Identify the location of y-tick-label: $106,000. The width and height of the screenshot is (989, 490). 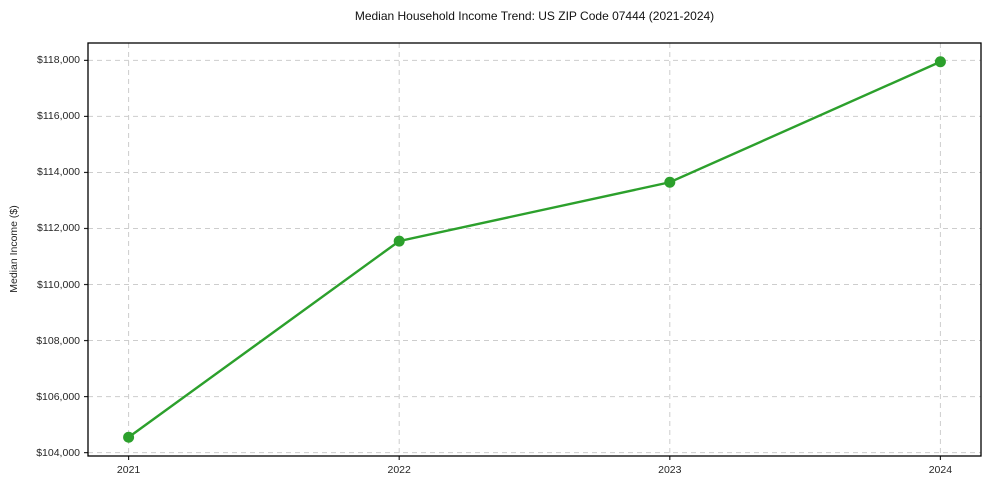
(58, 396).